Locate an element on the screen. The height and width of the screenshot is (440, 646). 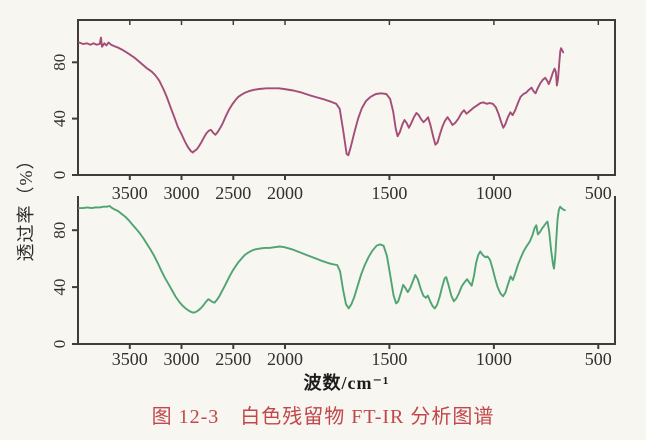
y-axis-label: 透过率（%） is located at coordinates (26, 206).